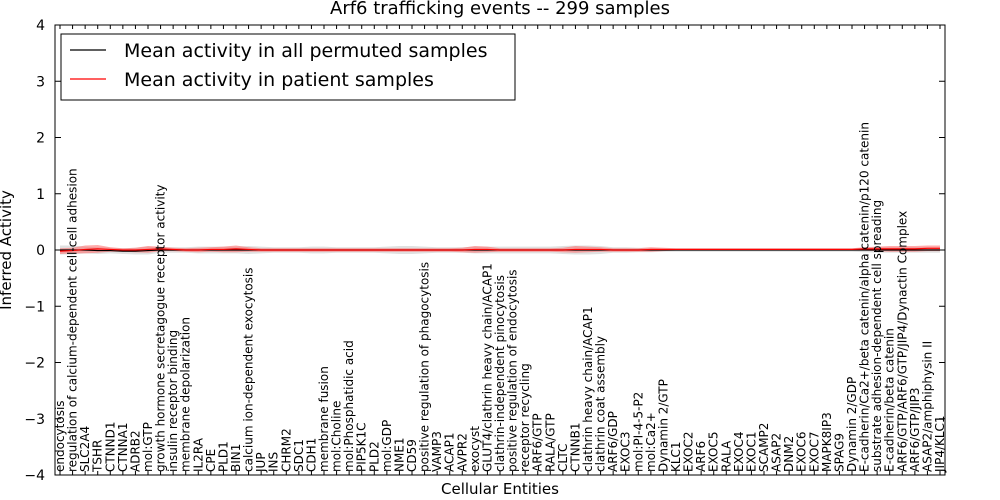  What do you see at coordinates (40, 195) in the screenshot?
I see `y-tick-label: 1` at bounding box center [40, 195].